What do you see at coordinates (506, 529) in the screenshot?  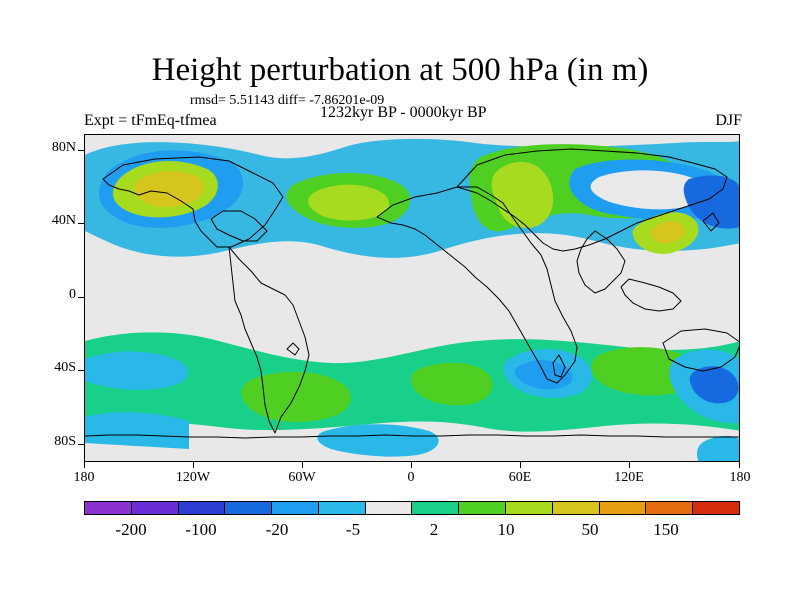 I see `colorbar-label: 10` at bounding box center [506, 529].